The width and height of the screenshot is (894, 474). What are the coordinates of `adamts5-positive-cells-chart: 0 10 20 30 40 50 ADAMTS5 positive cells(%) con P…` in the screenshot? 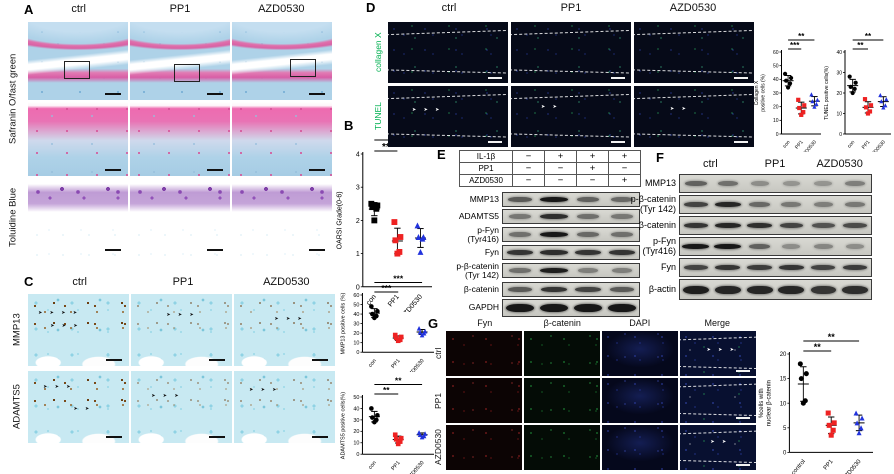 It's located at (388, 423).